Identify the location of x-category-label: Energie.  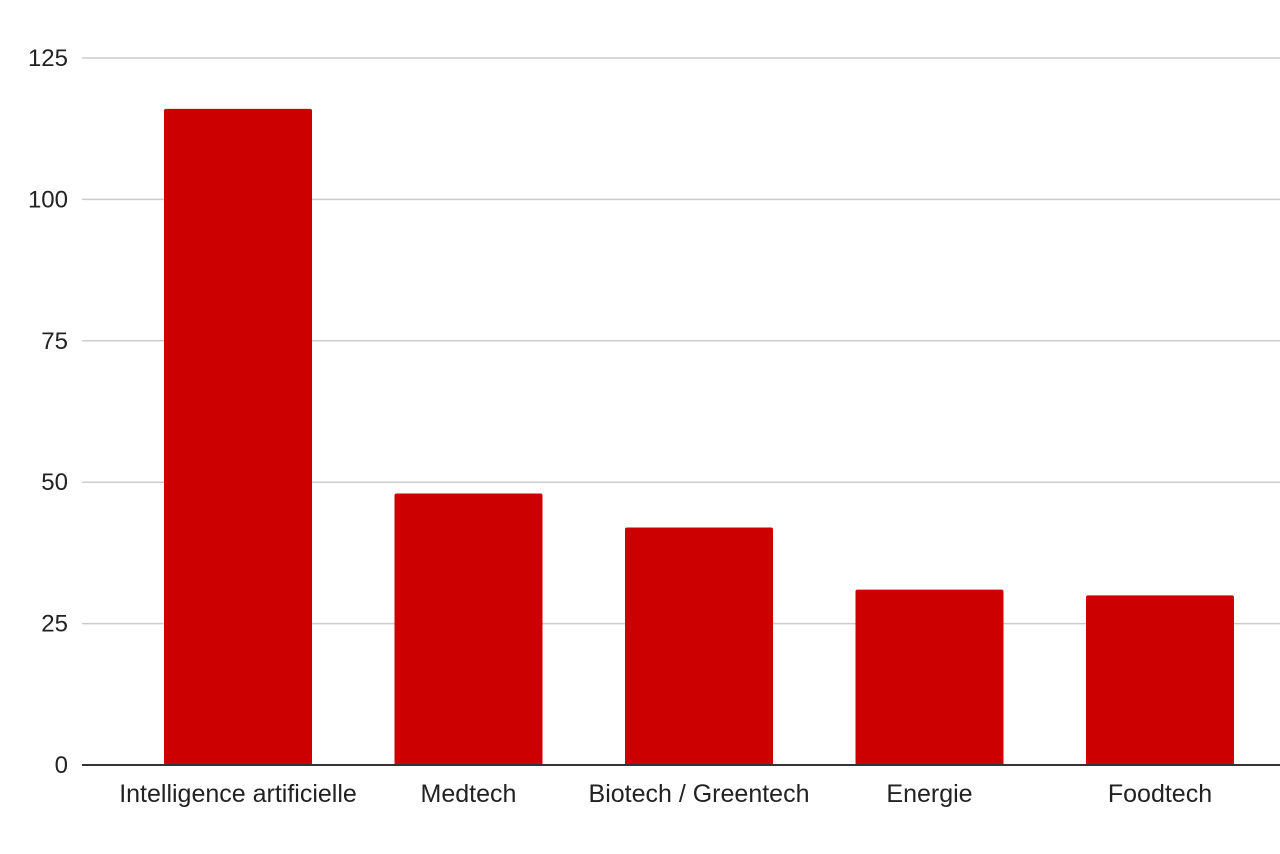
(929, 794).